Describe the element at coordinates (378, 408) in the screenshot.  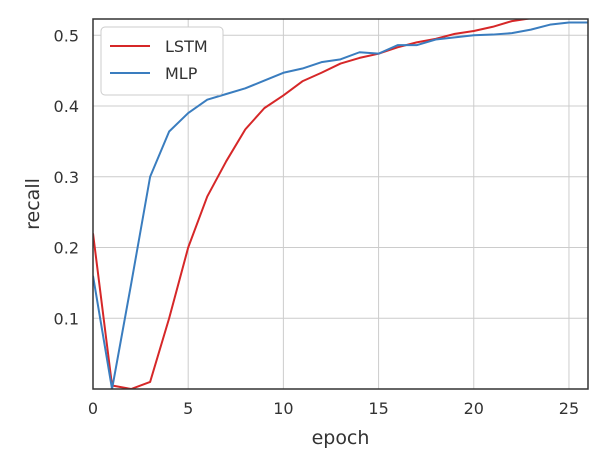
I see `x-tick-label: 15` at that location.